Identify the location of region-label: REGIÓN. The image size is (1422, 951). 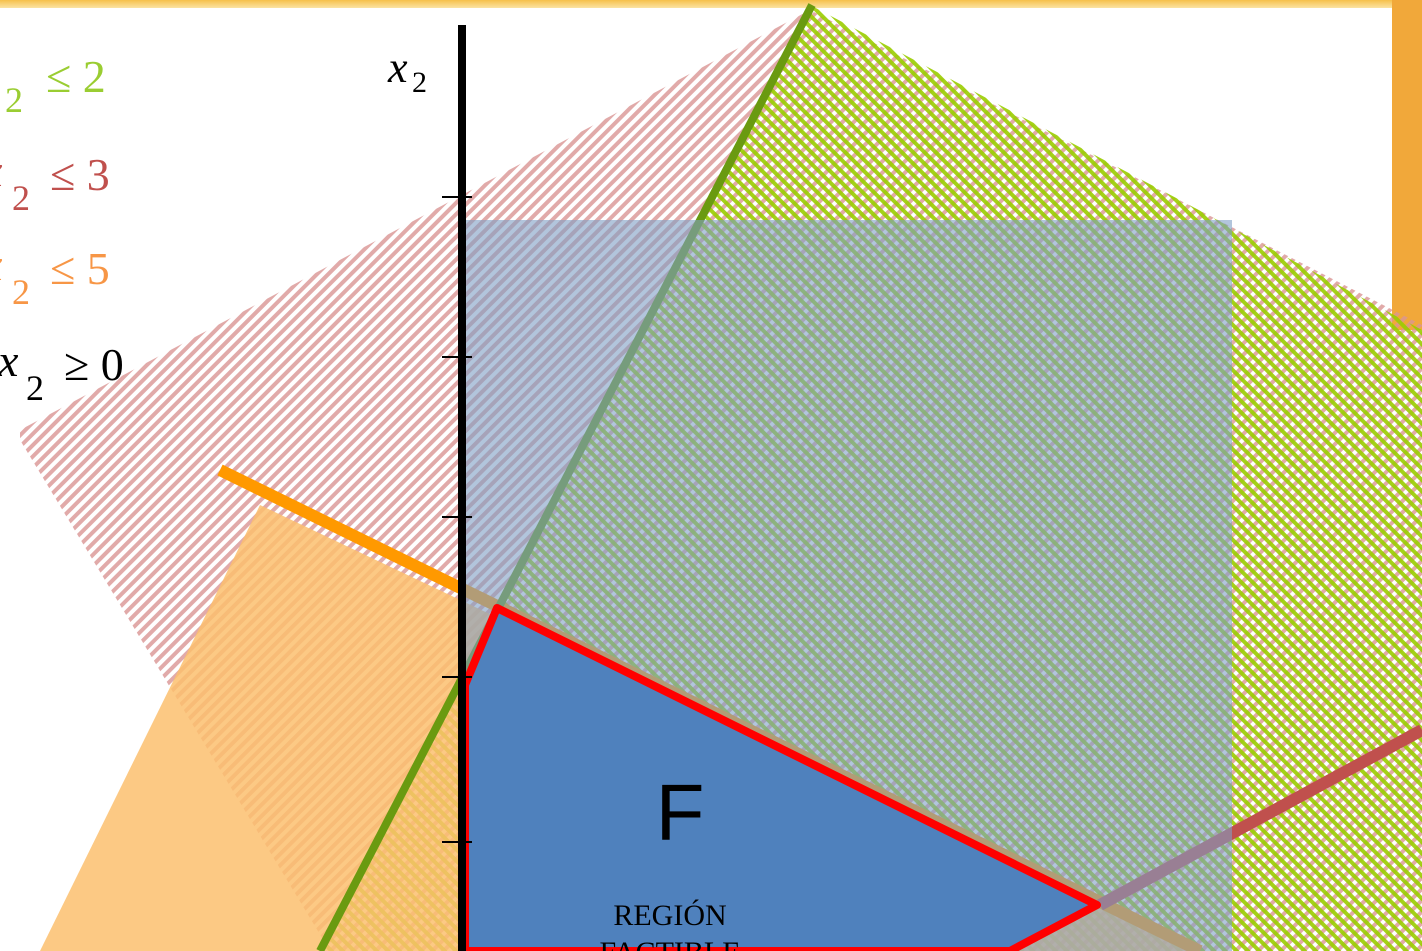
(669, 915).